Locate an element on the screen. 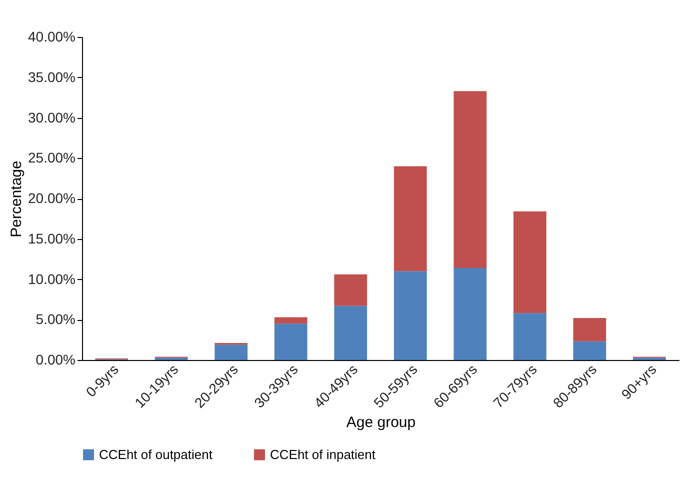 This screenshot has width=681, height=482. legend-label: CCEht of inpatient is located at coordinates (323, 454).